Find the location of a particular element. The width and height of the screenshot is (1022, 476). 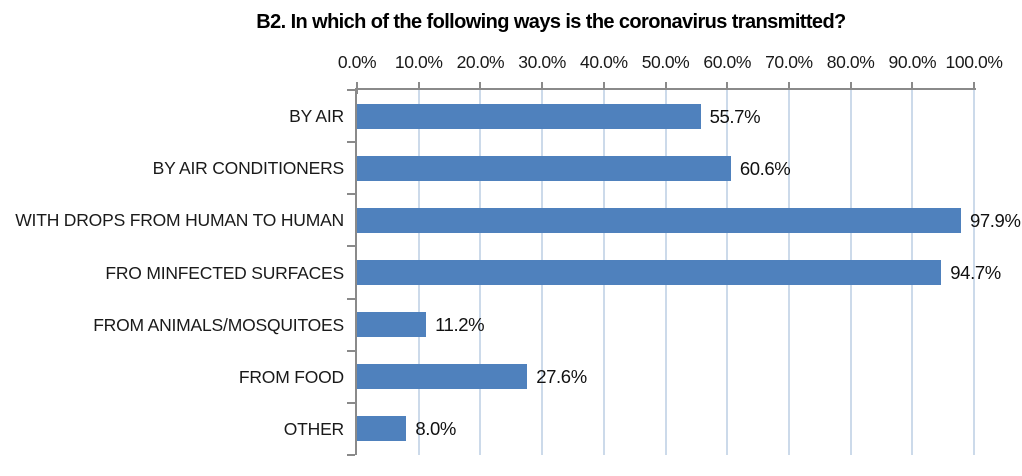

x-tick-label: 90.0% is located at coordinates (912, 62).